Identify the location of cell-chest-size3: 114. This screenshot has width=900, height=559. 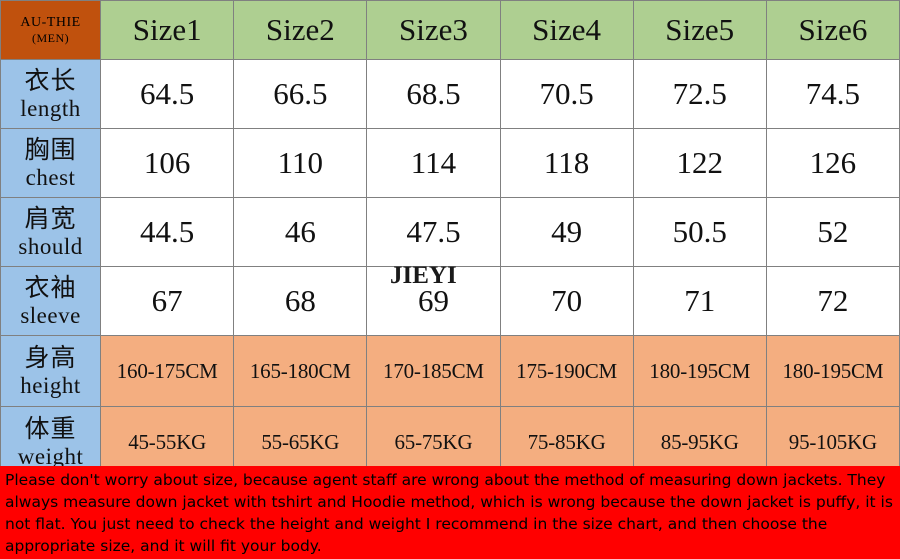
(433, 163).